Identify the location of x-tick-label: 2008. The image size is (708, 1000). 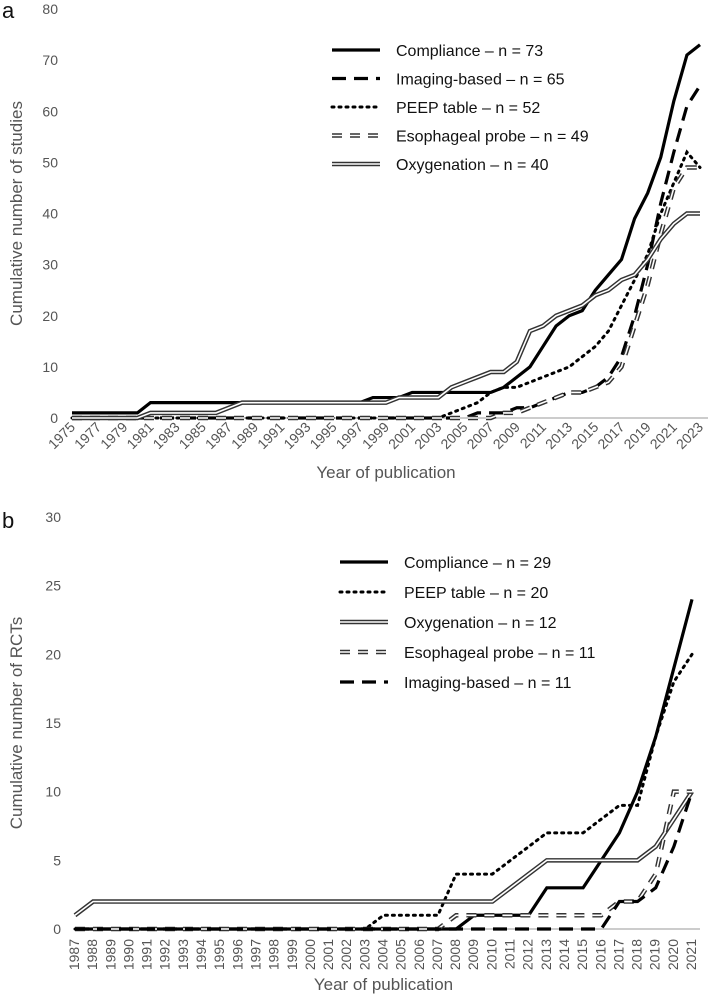
(455, 954).